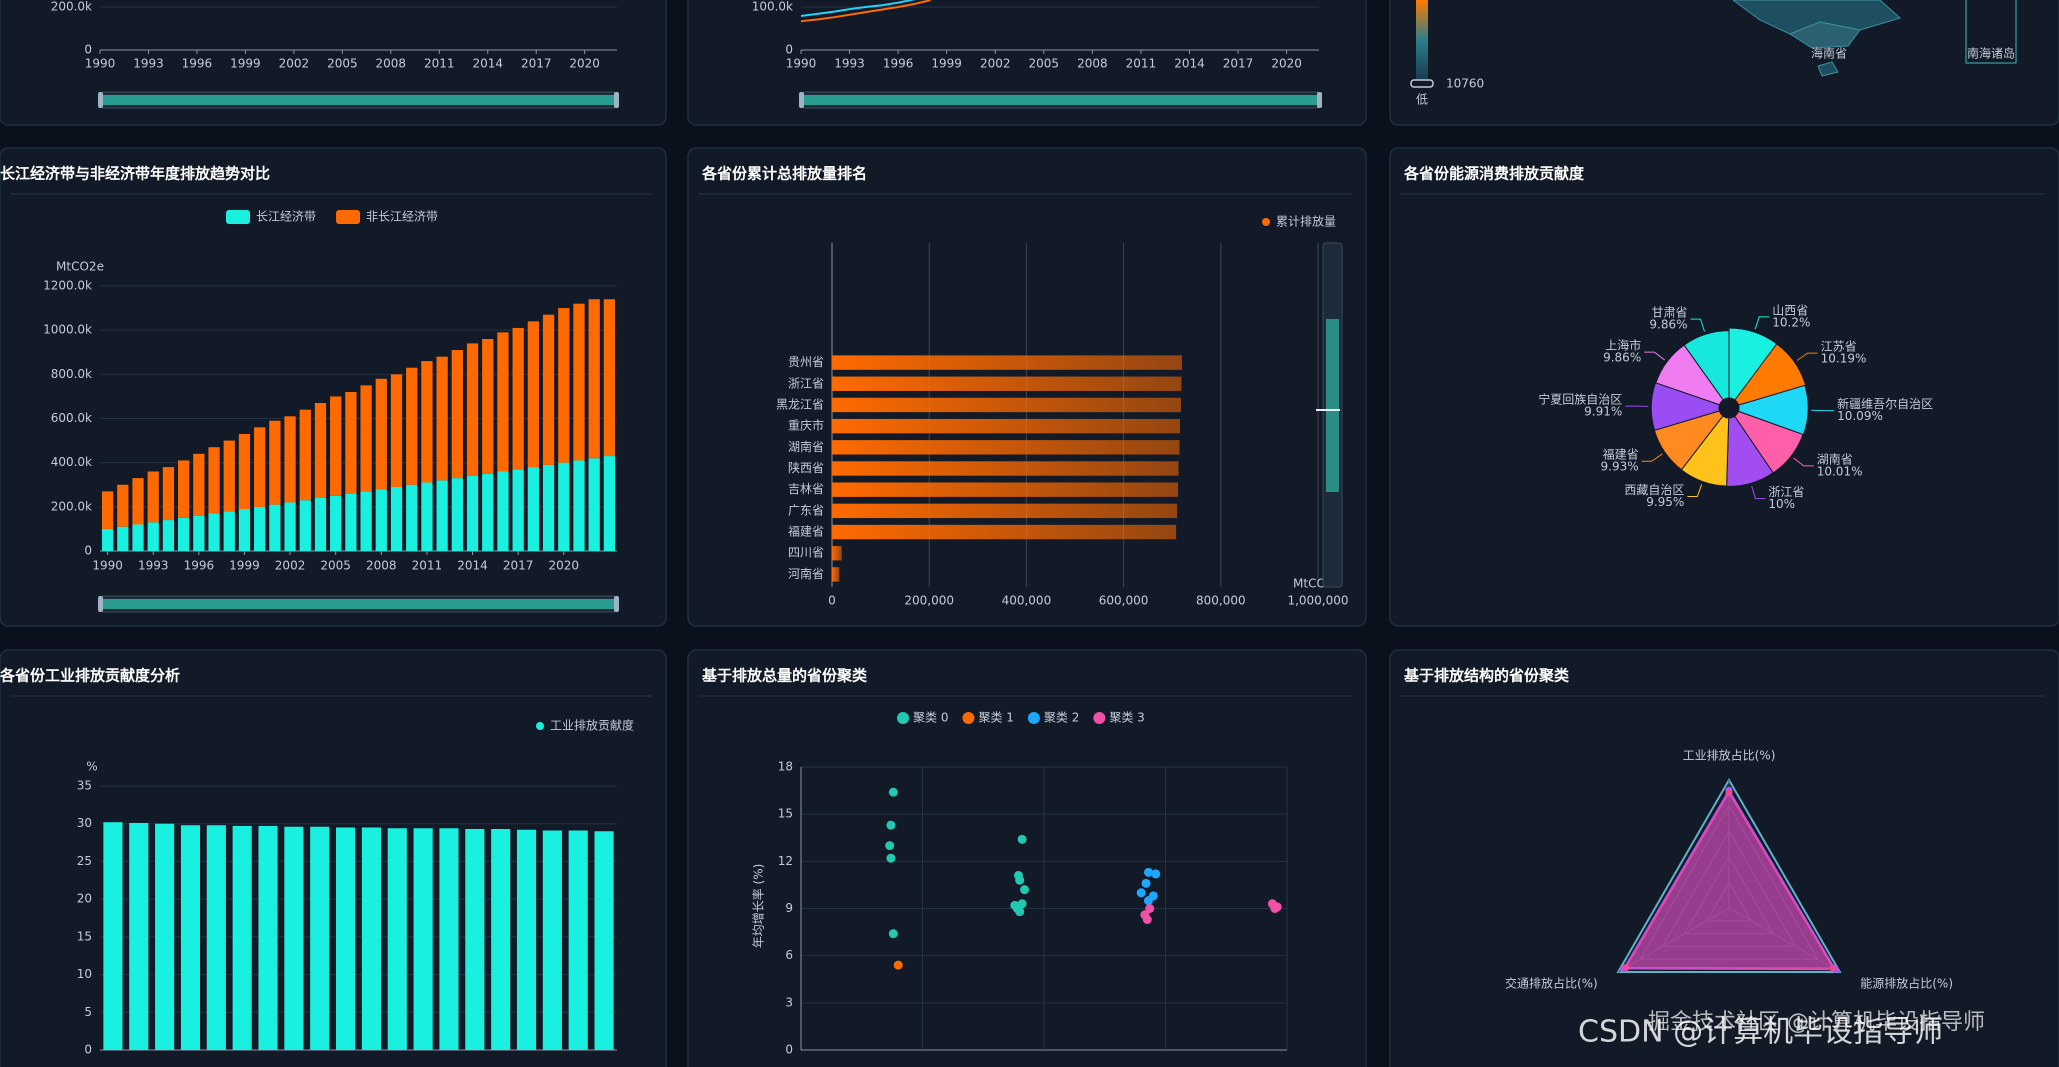  I want to click on x-tick-label: 0, so click(832, 601).